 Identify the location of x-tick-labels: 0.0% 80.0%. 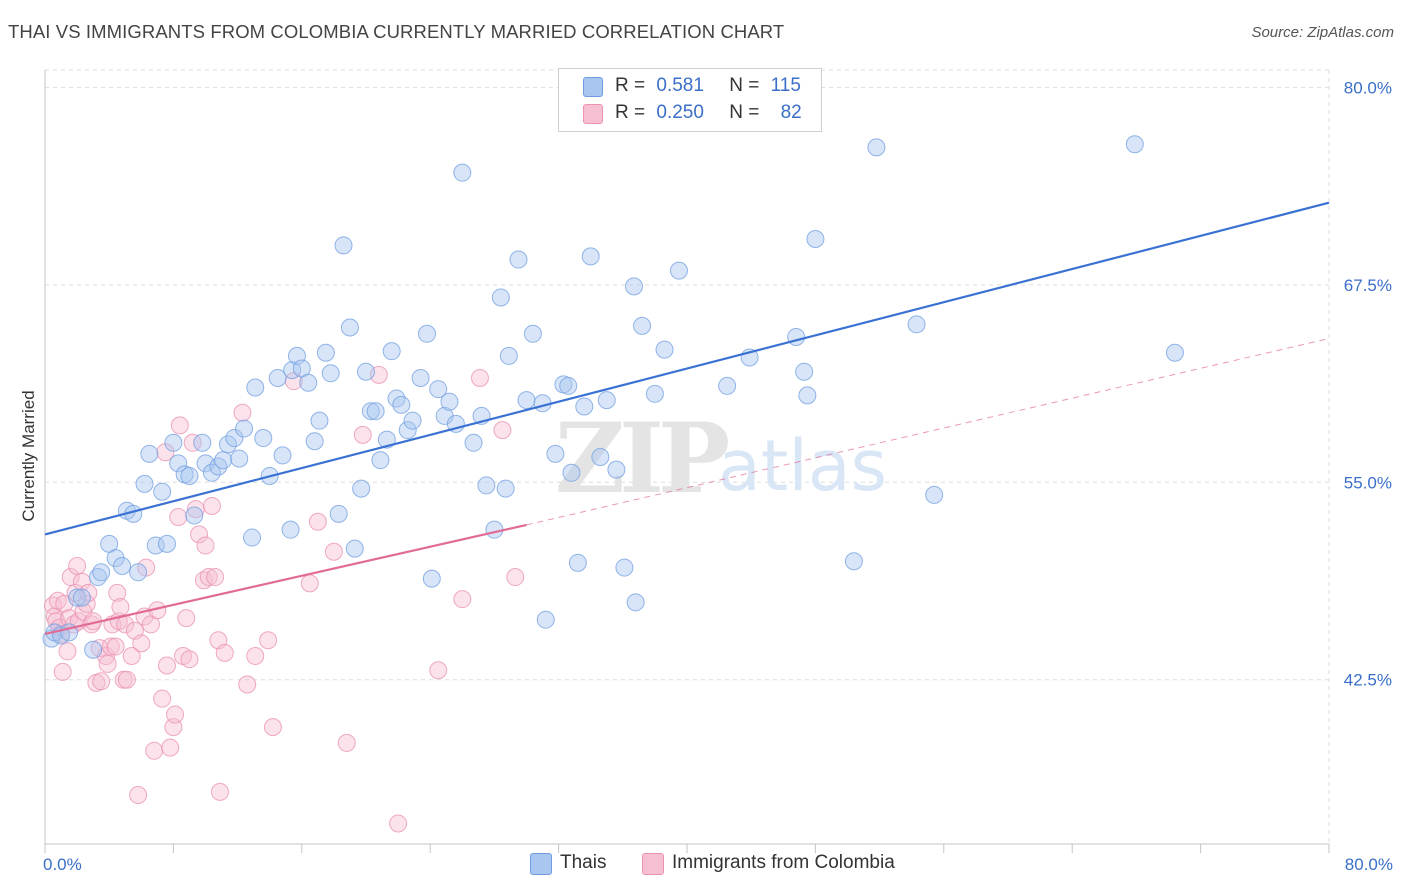
(718, 864).